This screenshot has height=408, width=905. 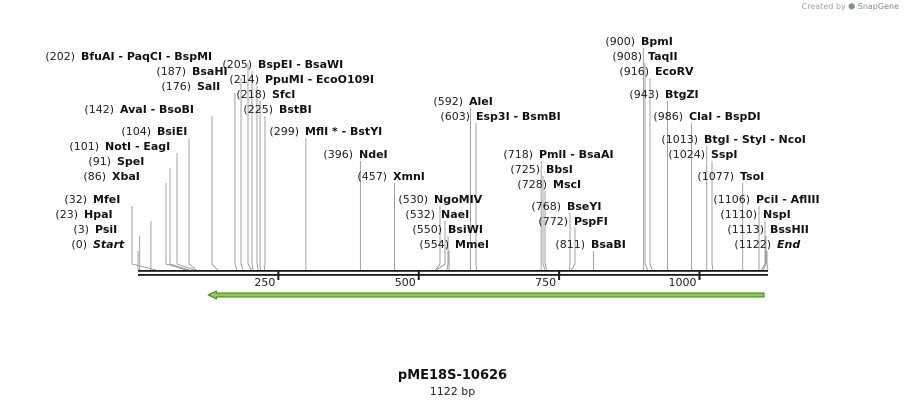 What do you see at coordinates (137, 146) in the screenshot?
I see `enzyme-label: NotI - EagI` at bounding box center [137, 146].